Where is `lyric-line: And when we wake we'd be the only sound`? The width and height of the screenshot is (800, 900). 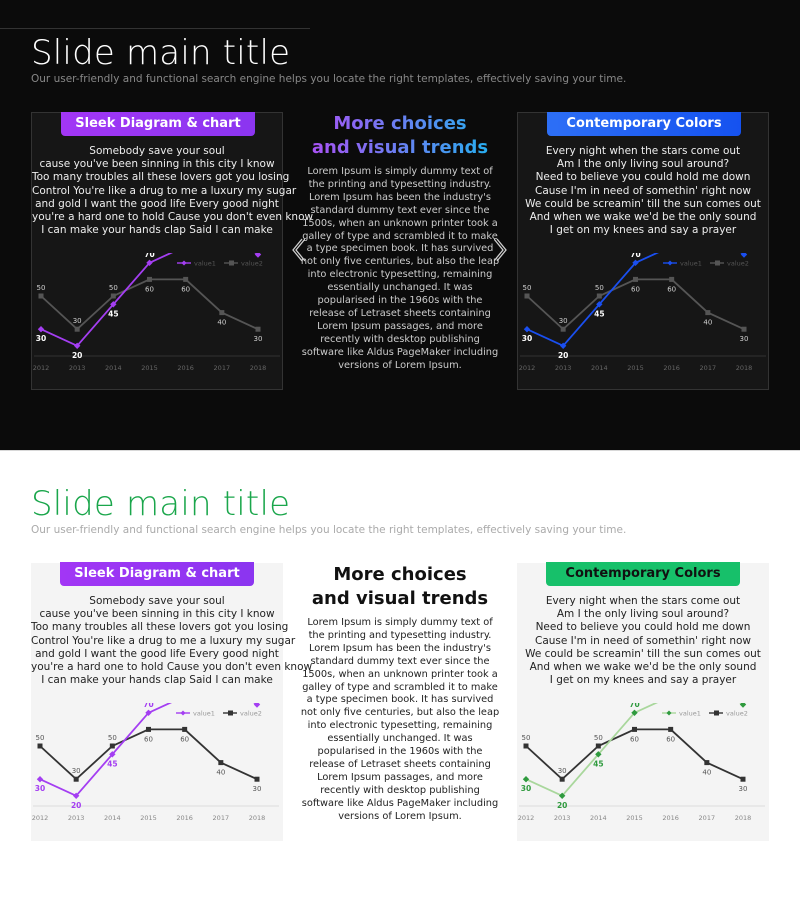
lyric-line: And when we wake we'd be the only sound is located at coordinates (643, 217).